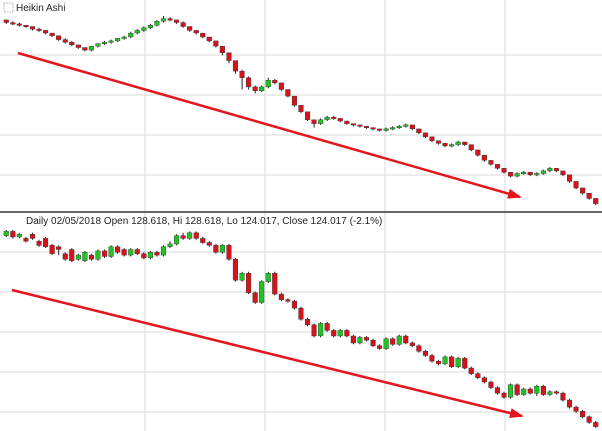 The image size is (602, 431). What do you see at coordinates (514, 193) in the screenshot?
I see `ha-trend-arrow-head` at bounding box center [514, 193].